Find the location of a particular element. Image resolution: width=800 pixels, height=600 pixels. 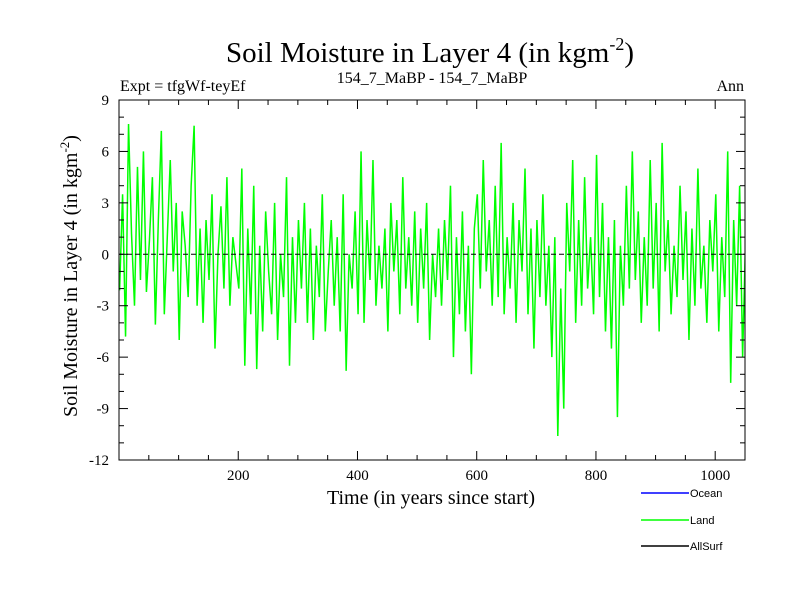

legend-label-ocean: Ocean is located at coordinates (706, 494).